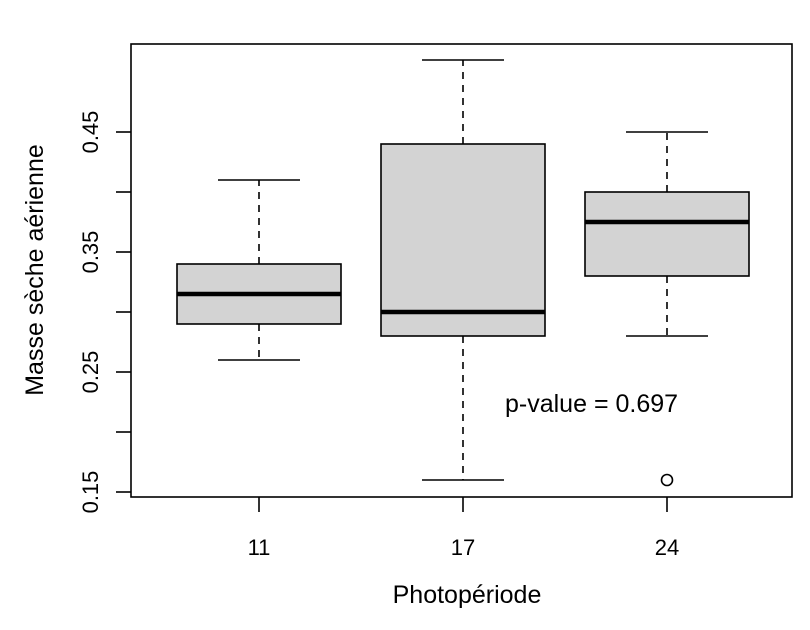 The image size is (810, 630). What do you see at coordinates (259, 547) in the screenshot?
I see `x-tick-label: 11` at bounding box center [259, 547].